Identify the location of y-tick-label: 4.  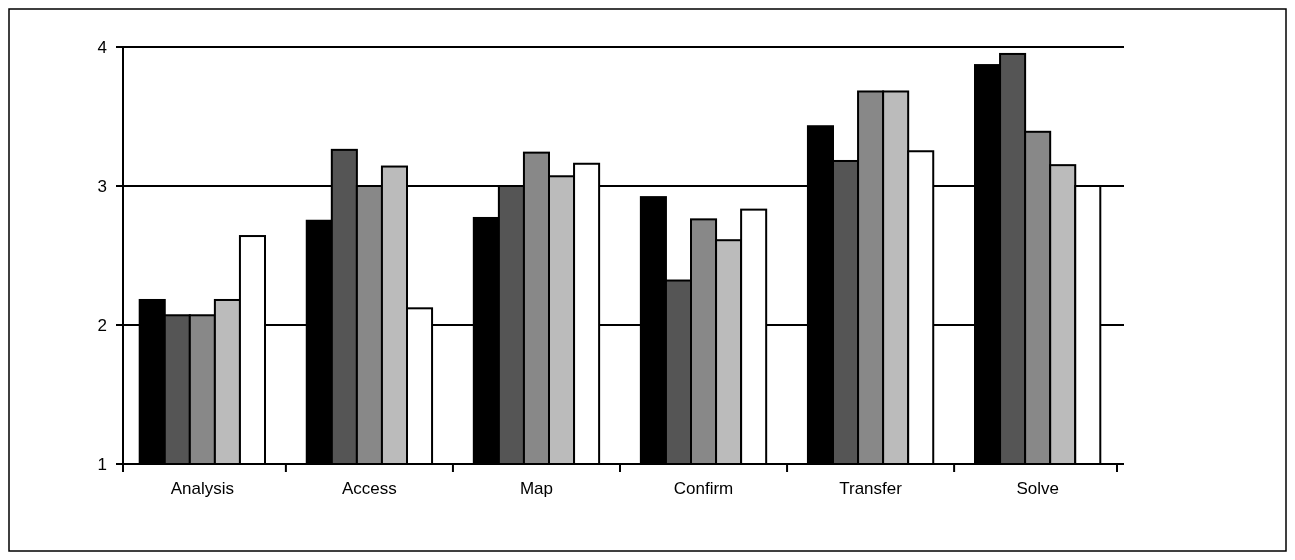
(102, 47).